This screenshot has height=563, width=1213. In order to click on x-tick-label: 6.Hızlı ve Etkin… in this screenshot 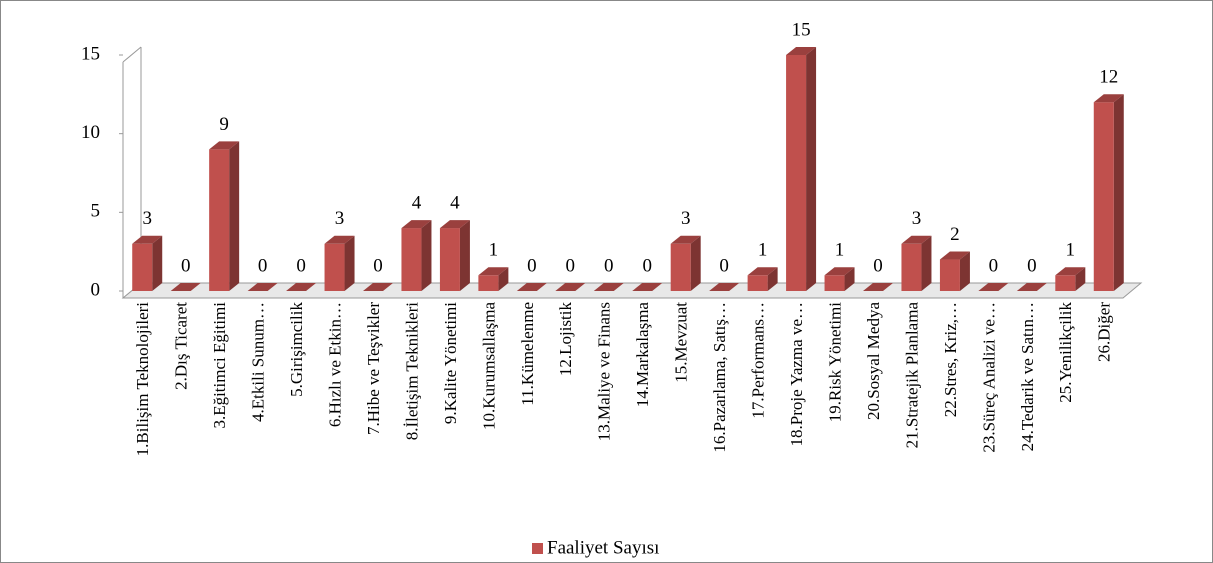, I will do `click(334, 364)`.